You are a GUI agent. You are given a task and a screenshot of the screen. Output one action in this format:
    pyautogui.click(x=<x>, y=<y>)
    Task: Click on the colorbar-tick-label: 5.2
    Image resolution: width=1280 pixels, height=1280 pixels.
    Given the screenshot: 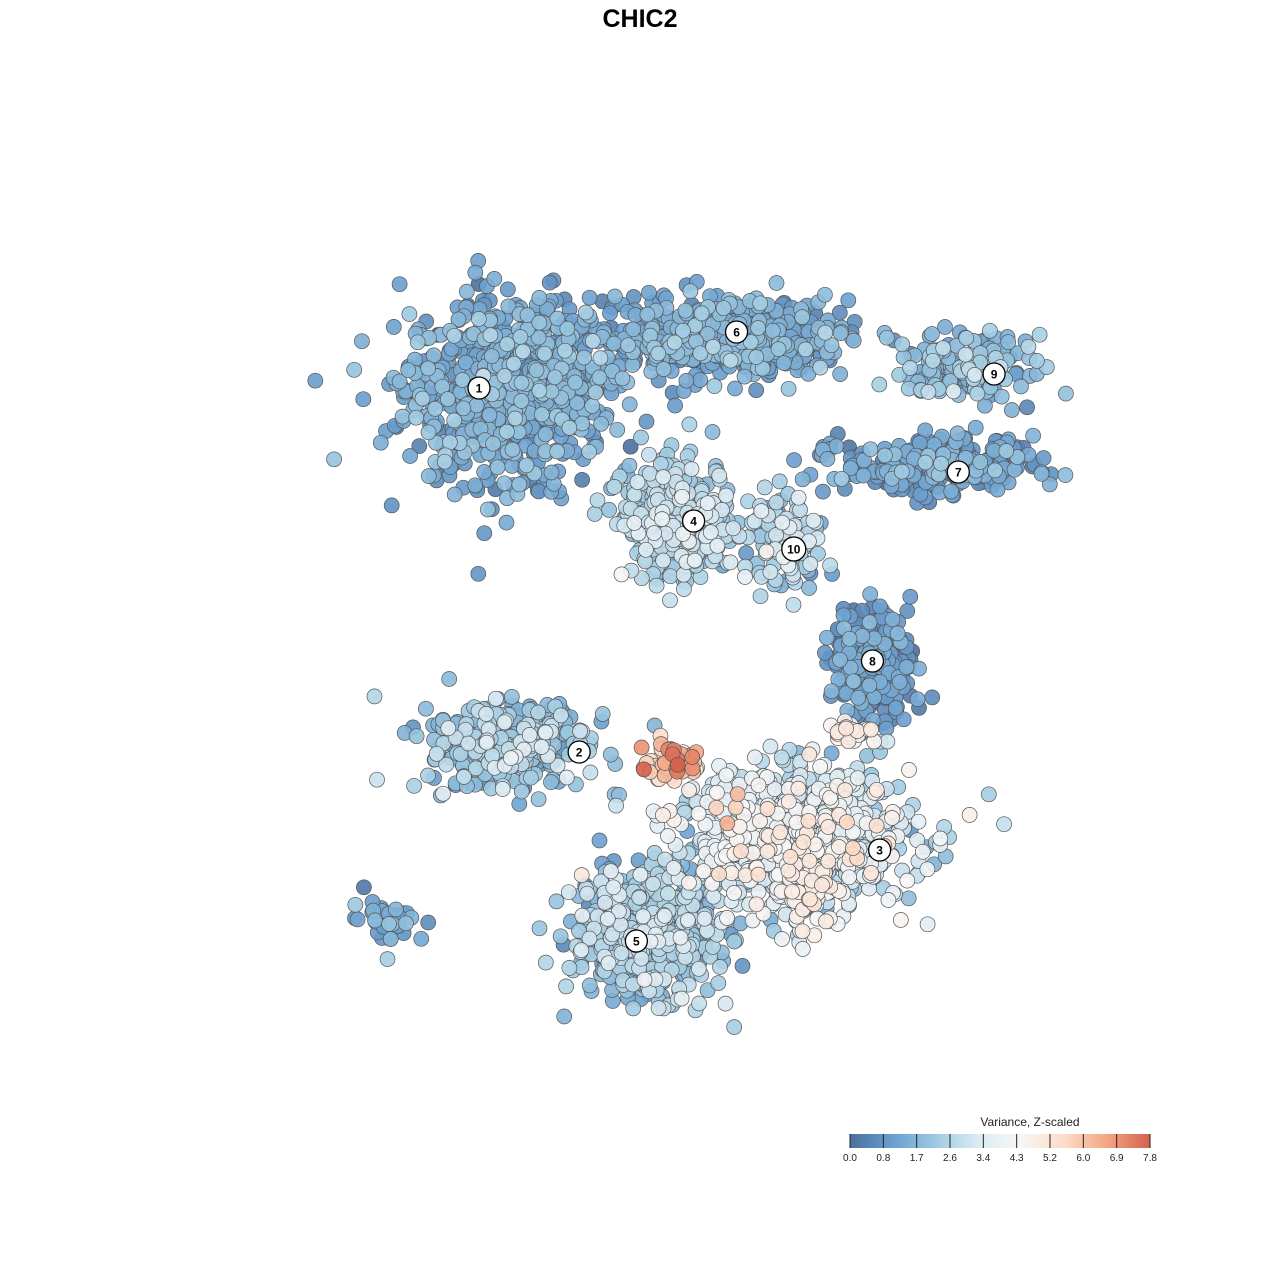 What is the action you would take?
    pyautogui.click(x=1050, y=1158)
    